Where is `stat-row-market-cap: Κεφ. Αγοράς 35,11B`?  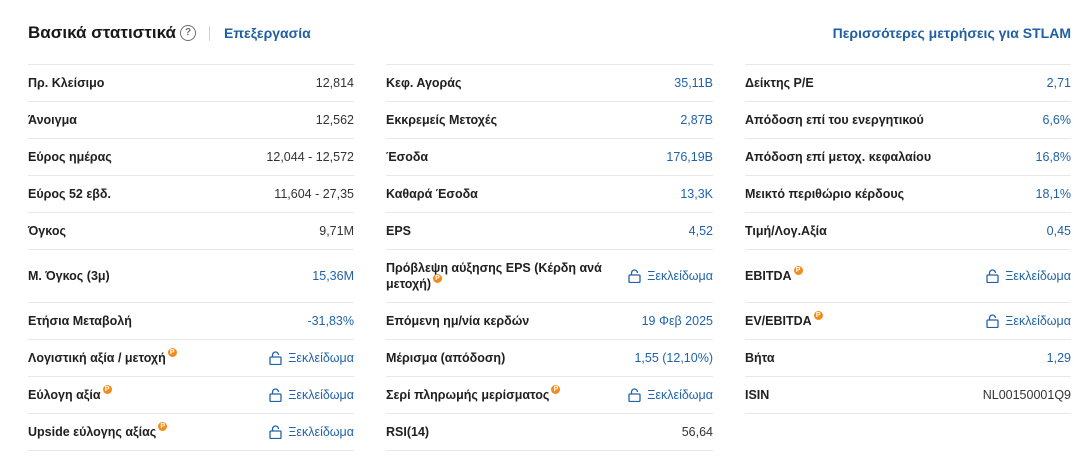 stat-row-market-cap: Κεφ. Αγοράς 35,11B is located at coordinates (549, 83).